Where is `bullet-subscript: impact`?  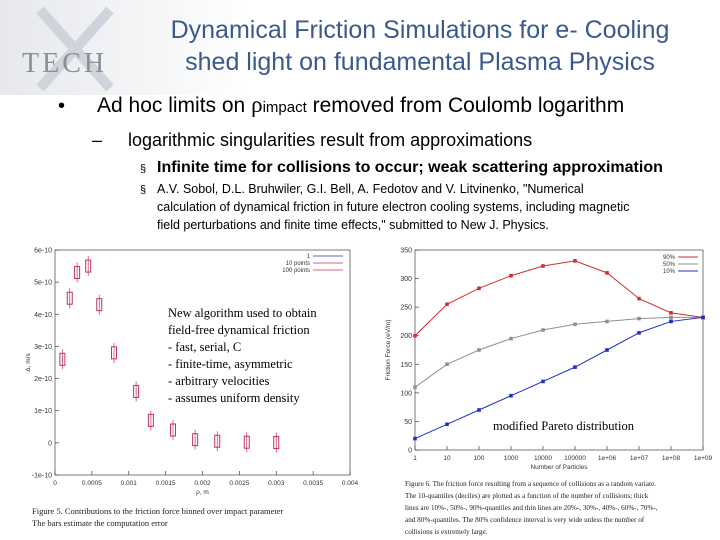
bullet-subscript: impact is located at coordinates (285, 107).